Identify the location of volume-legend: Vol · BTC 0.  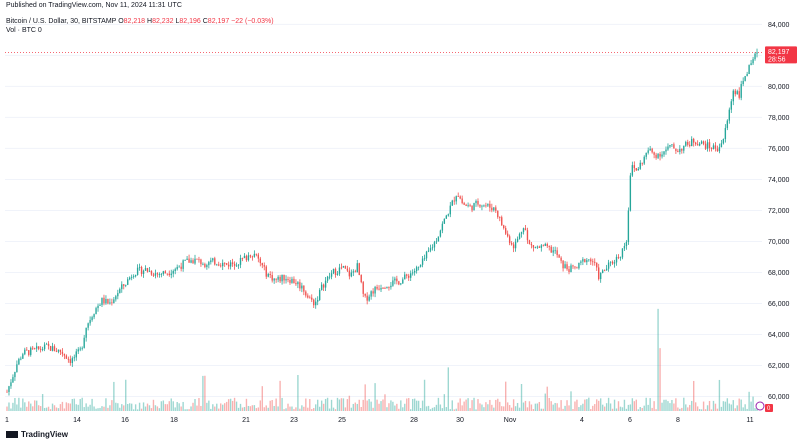
(24, 30).